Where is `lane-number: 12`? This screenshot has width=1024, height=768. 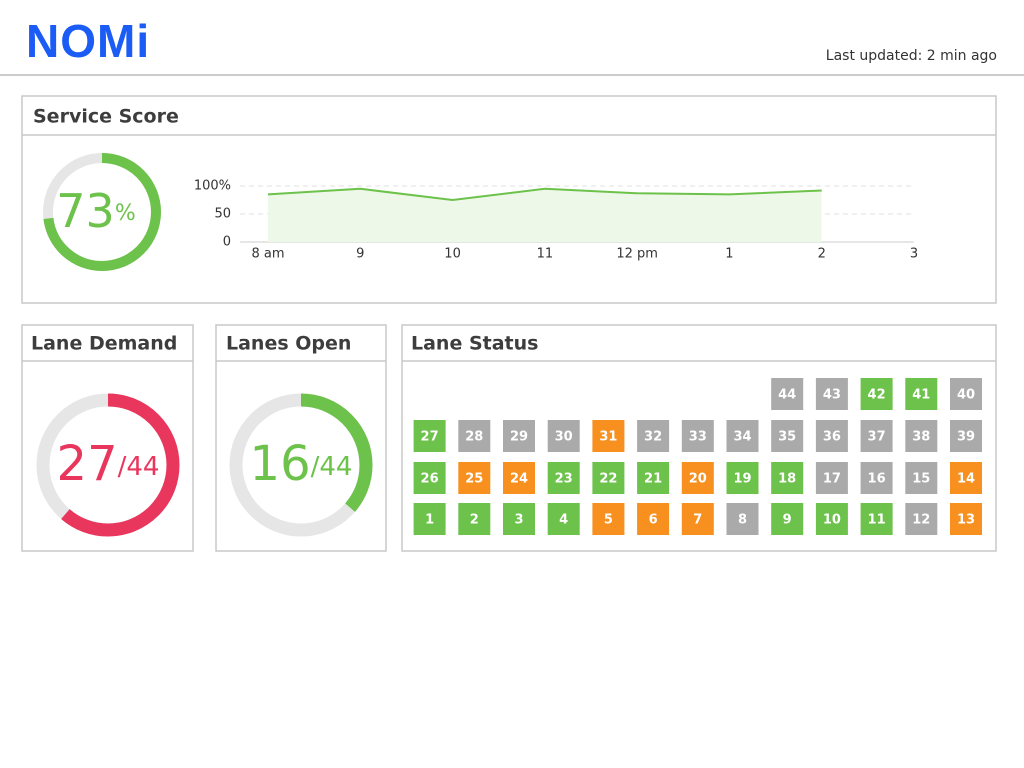
lane-number: 12 is located at coordinates (921, 520).